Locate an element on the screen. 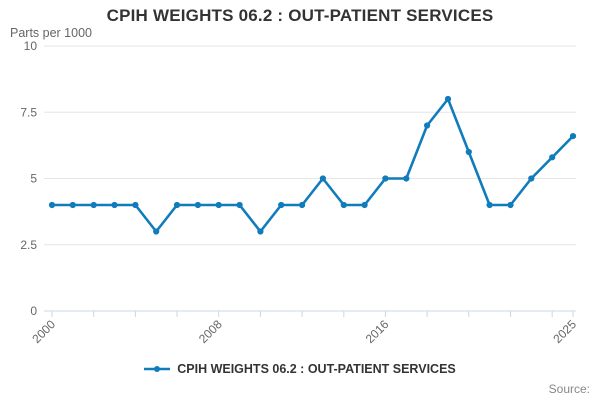  legend-label: CPIH WEIGHTS 06.2 : OUT-PATIENT SERVICES is located at coordinates (316, 369).